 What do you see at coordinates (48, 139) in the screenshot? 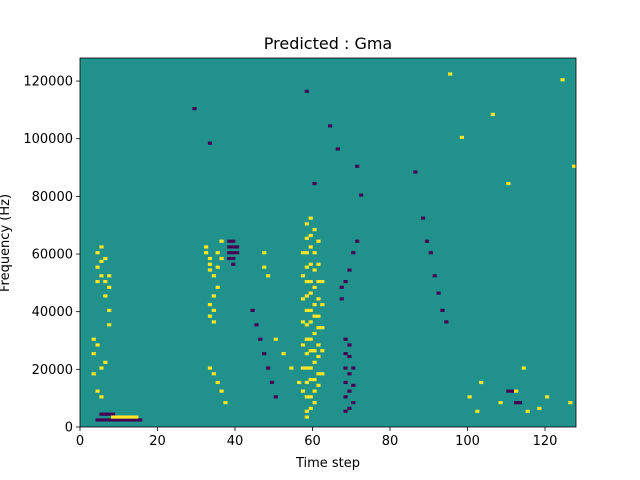
I see `y-tick-label: 100000` at bounding box center [48, 139].